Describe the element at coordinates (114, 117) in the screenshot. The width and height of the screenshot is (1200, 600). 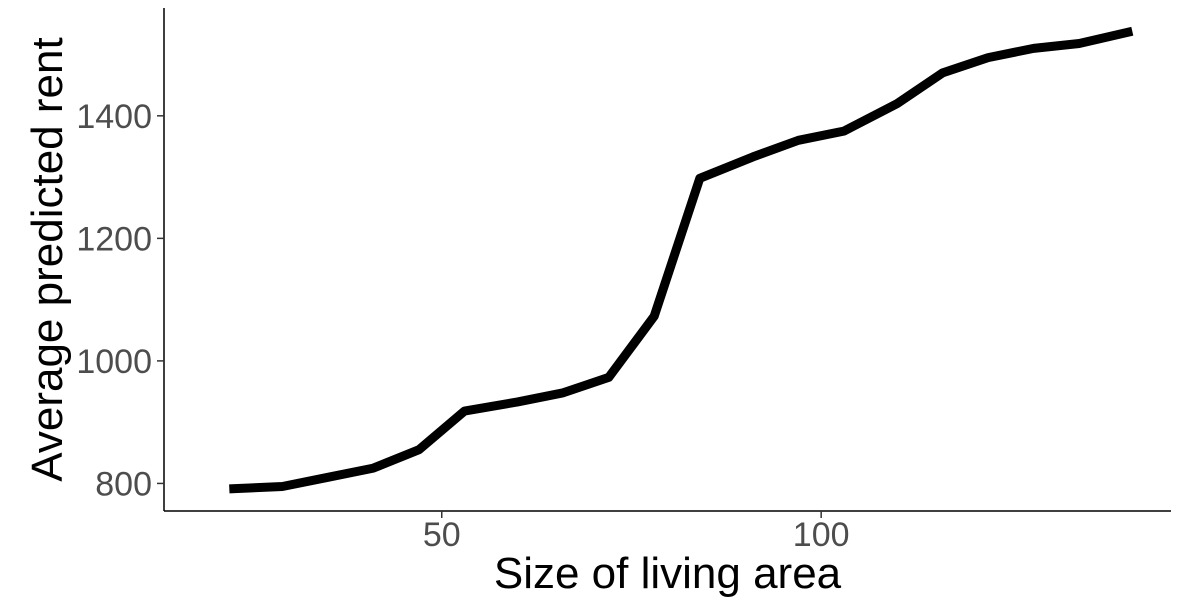
I see `y-tick-label: 1400` at that location.